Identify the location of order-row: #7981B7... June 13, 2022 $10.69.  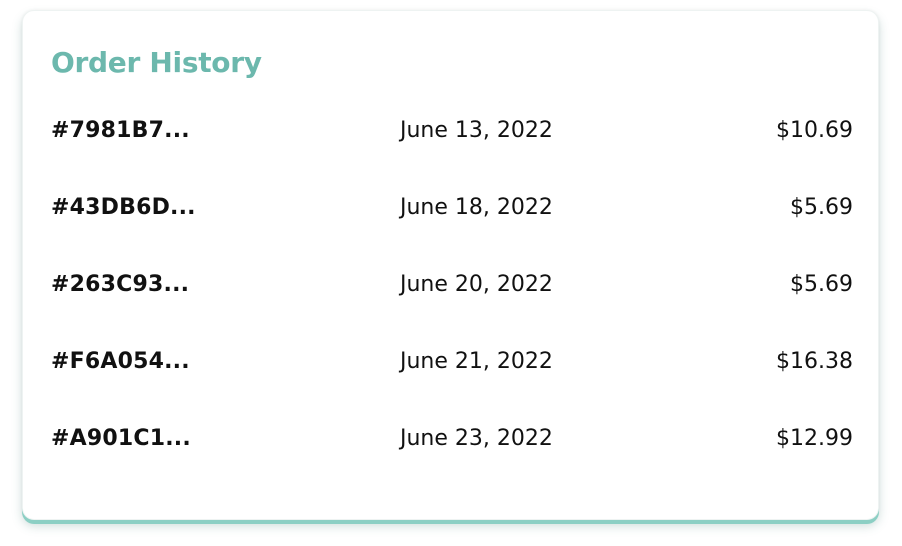
(452, 148).